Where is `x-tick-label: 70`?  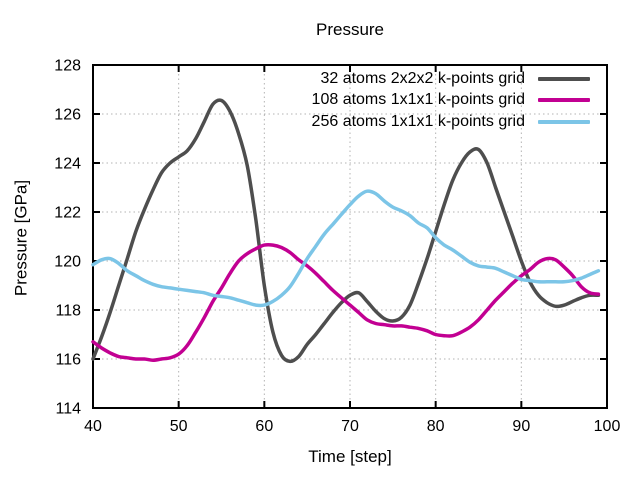 x-tick-label: 70 is located at coordinates (350, 426).